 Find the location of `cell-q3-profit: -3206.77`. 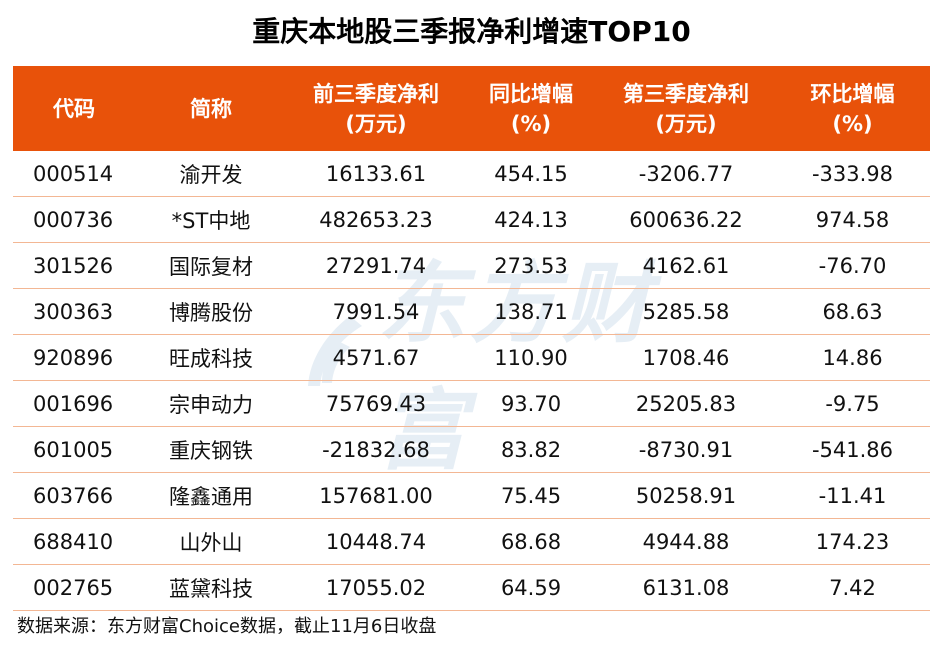

cell-q3-profit: -3206.77 is located at coordinates (686, 174).